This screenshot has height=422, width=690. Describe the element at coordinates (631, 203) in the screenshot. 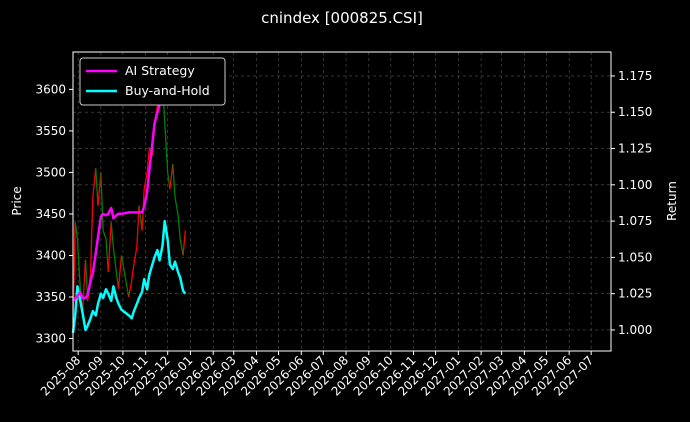

I see `right-axis: 1.000 1.025 1.050 1.075 1.100 1.125 1.150 1.175` at that location.